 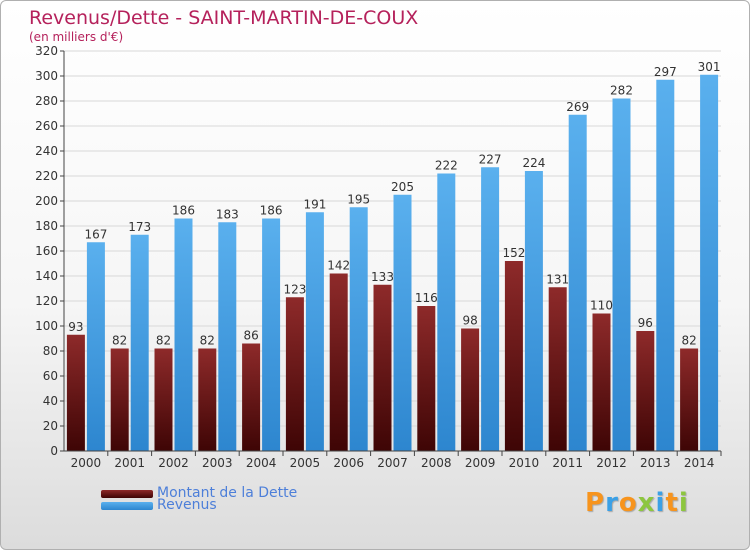 What do you see at coordinates (217, 463) in the screenshot?
I see `x-tick-label-2003: 2003` at bounding box center [217, 463].